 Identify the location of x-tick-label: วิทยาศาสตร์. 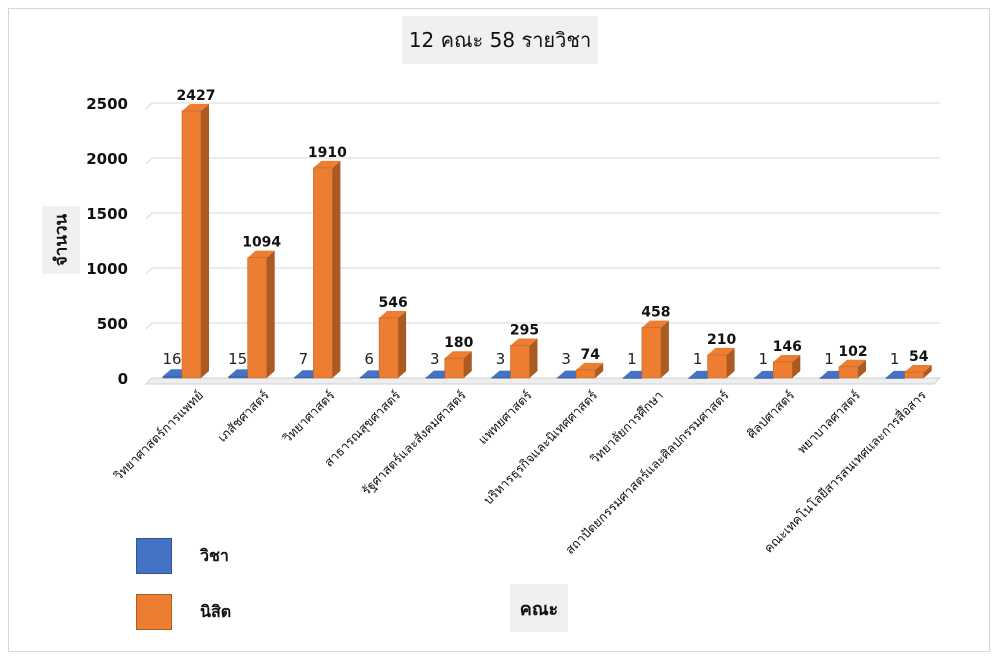
(309, 416).